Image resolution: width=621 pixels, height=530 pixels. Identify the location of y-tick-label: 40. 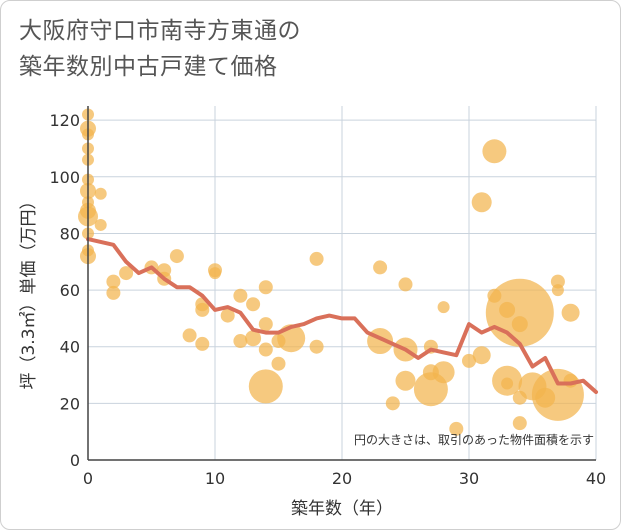
(70, 347).